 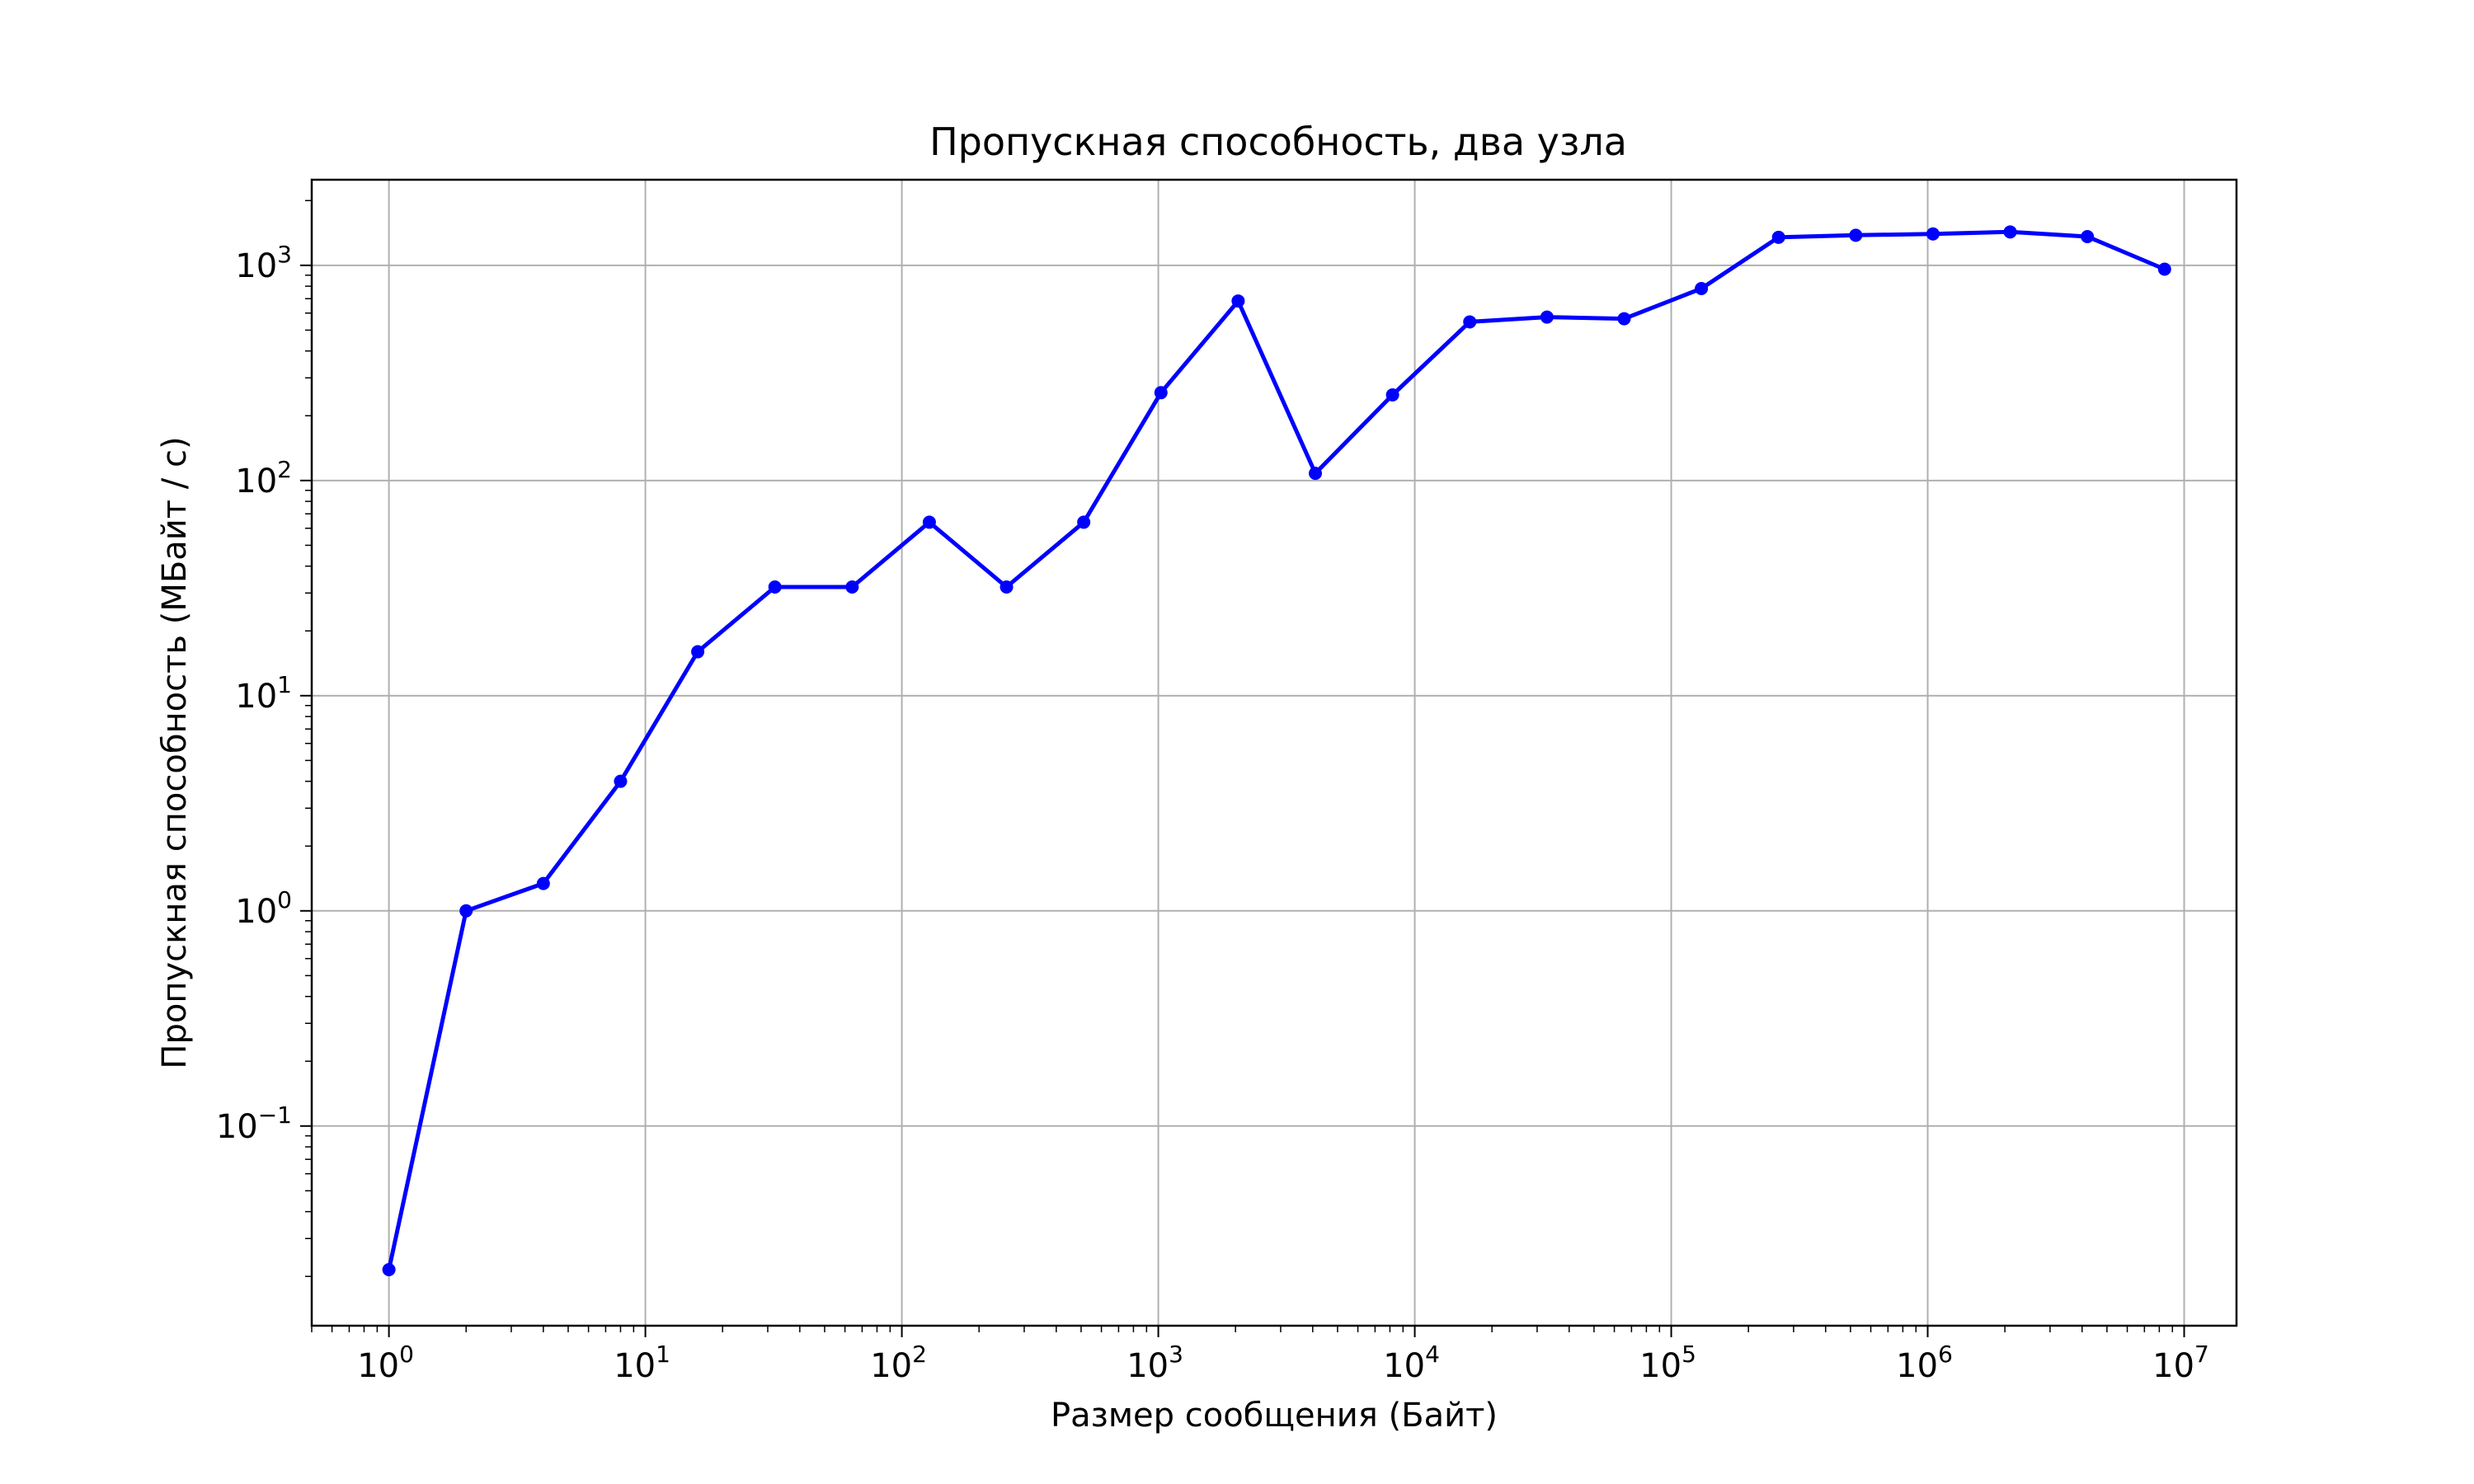 I want to click on x-tick-label: 10⁶, so click(x=1924, y=1363).